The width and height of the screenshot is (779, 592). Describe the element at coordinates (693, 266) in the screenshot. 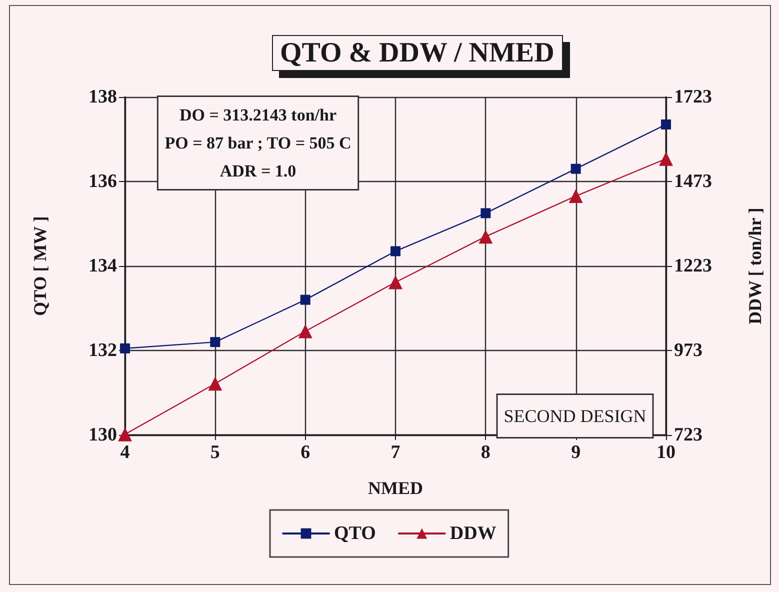

I see `y2-tick-label: 1223` at that location.